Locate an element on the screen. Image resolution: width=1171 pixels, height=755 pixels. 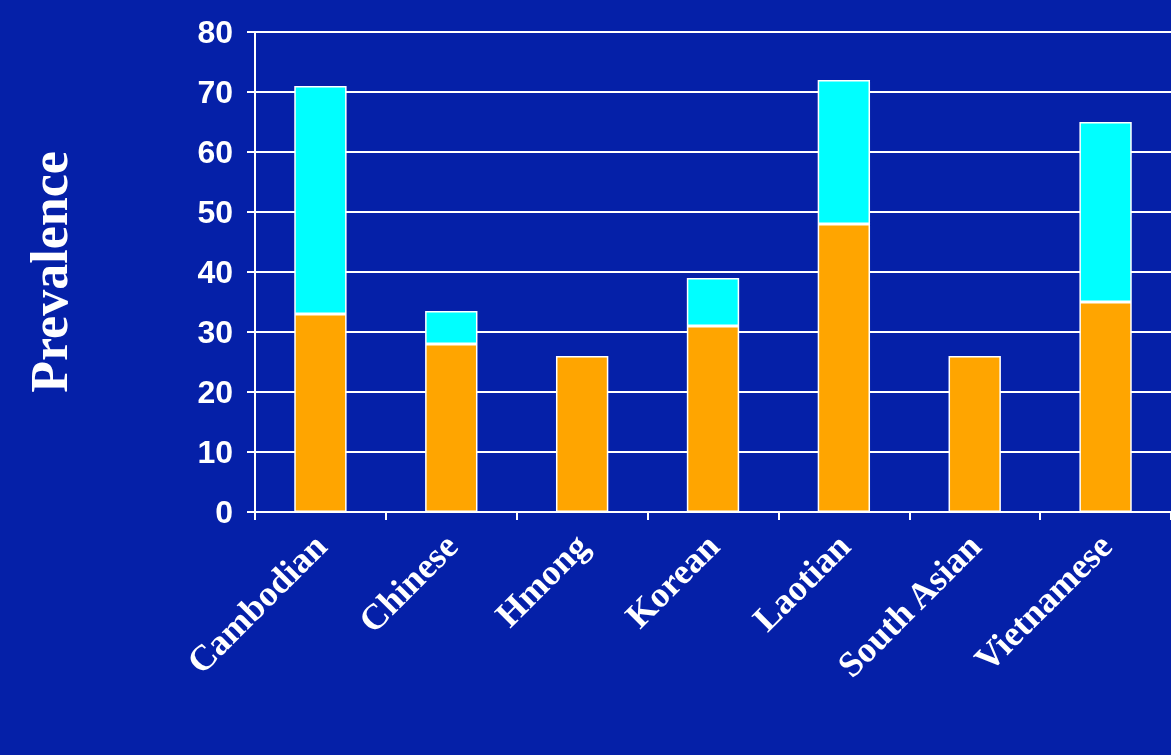
y-tick-label: 10 is located at coordinates (215, 452).